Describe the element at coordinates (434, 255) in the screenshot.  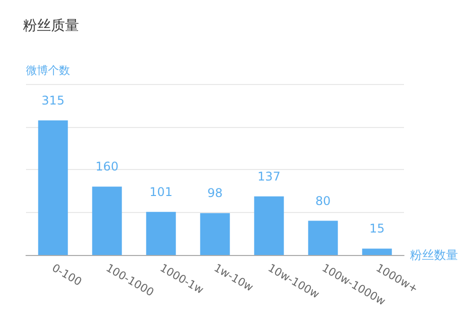
I see `x-axis-title: 粉丝数量` at that location.